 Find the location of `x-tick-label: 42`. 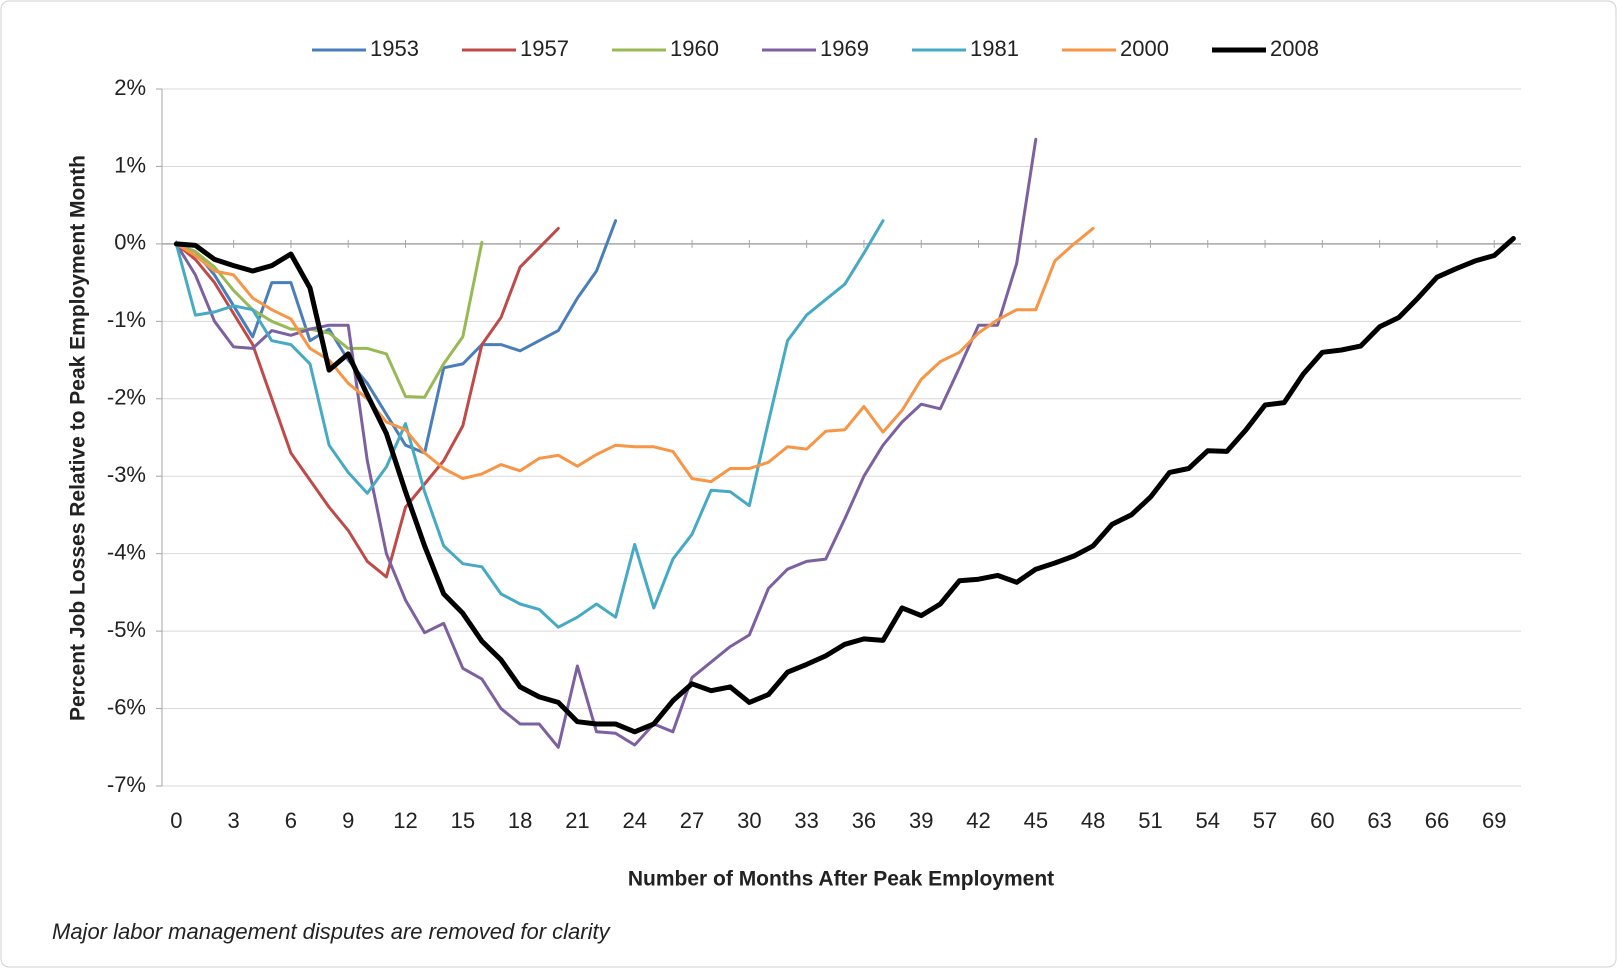

x-tick-label: 42 is located at coordinates (978, 820).